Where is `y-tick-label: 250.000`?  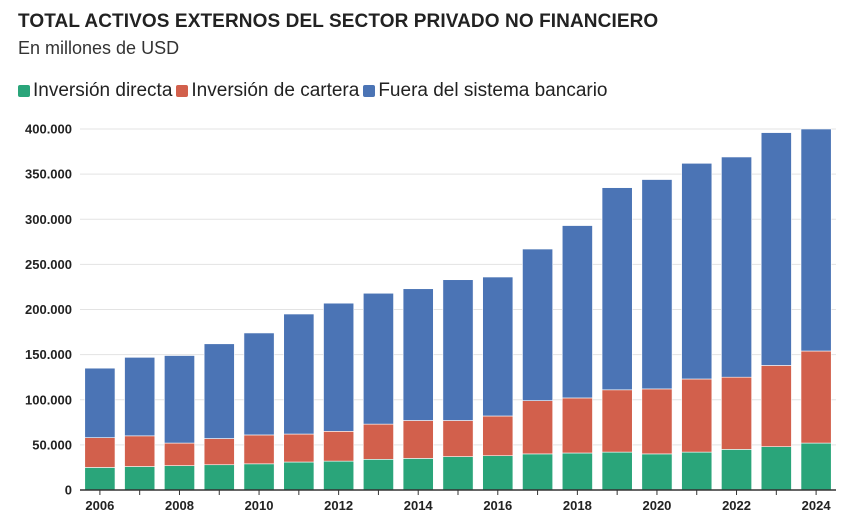
y-tick-label: 250.000 is located at coordinates (48, 264).